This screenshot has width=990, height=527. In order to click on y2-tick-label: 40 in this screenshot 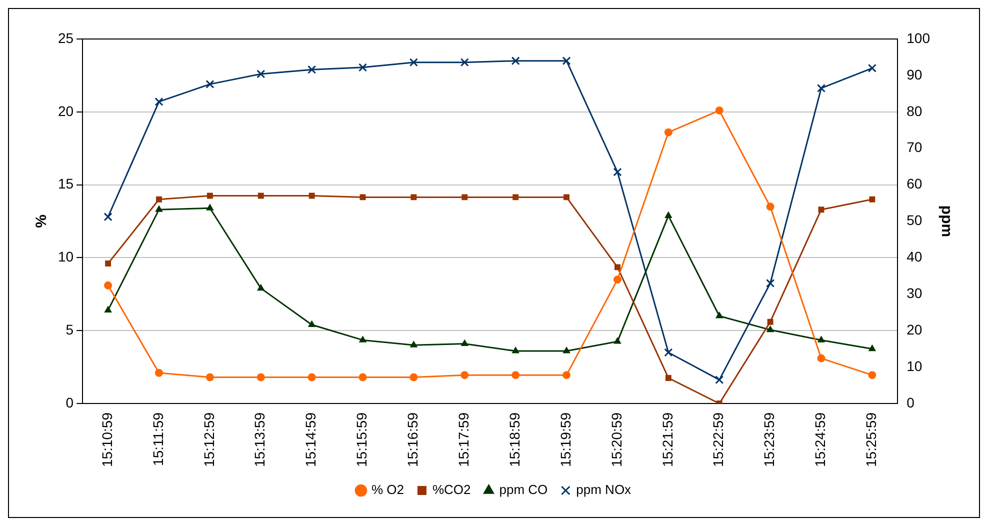, I will do `click(914, 256)`.